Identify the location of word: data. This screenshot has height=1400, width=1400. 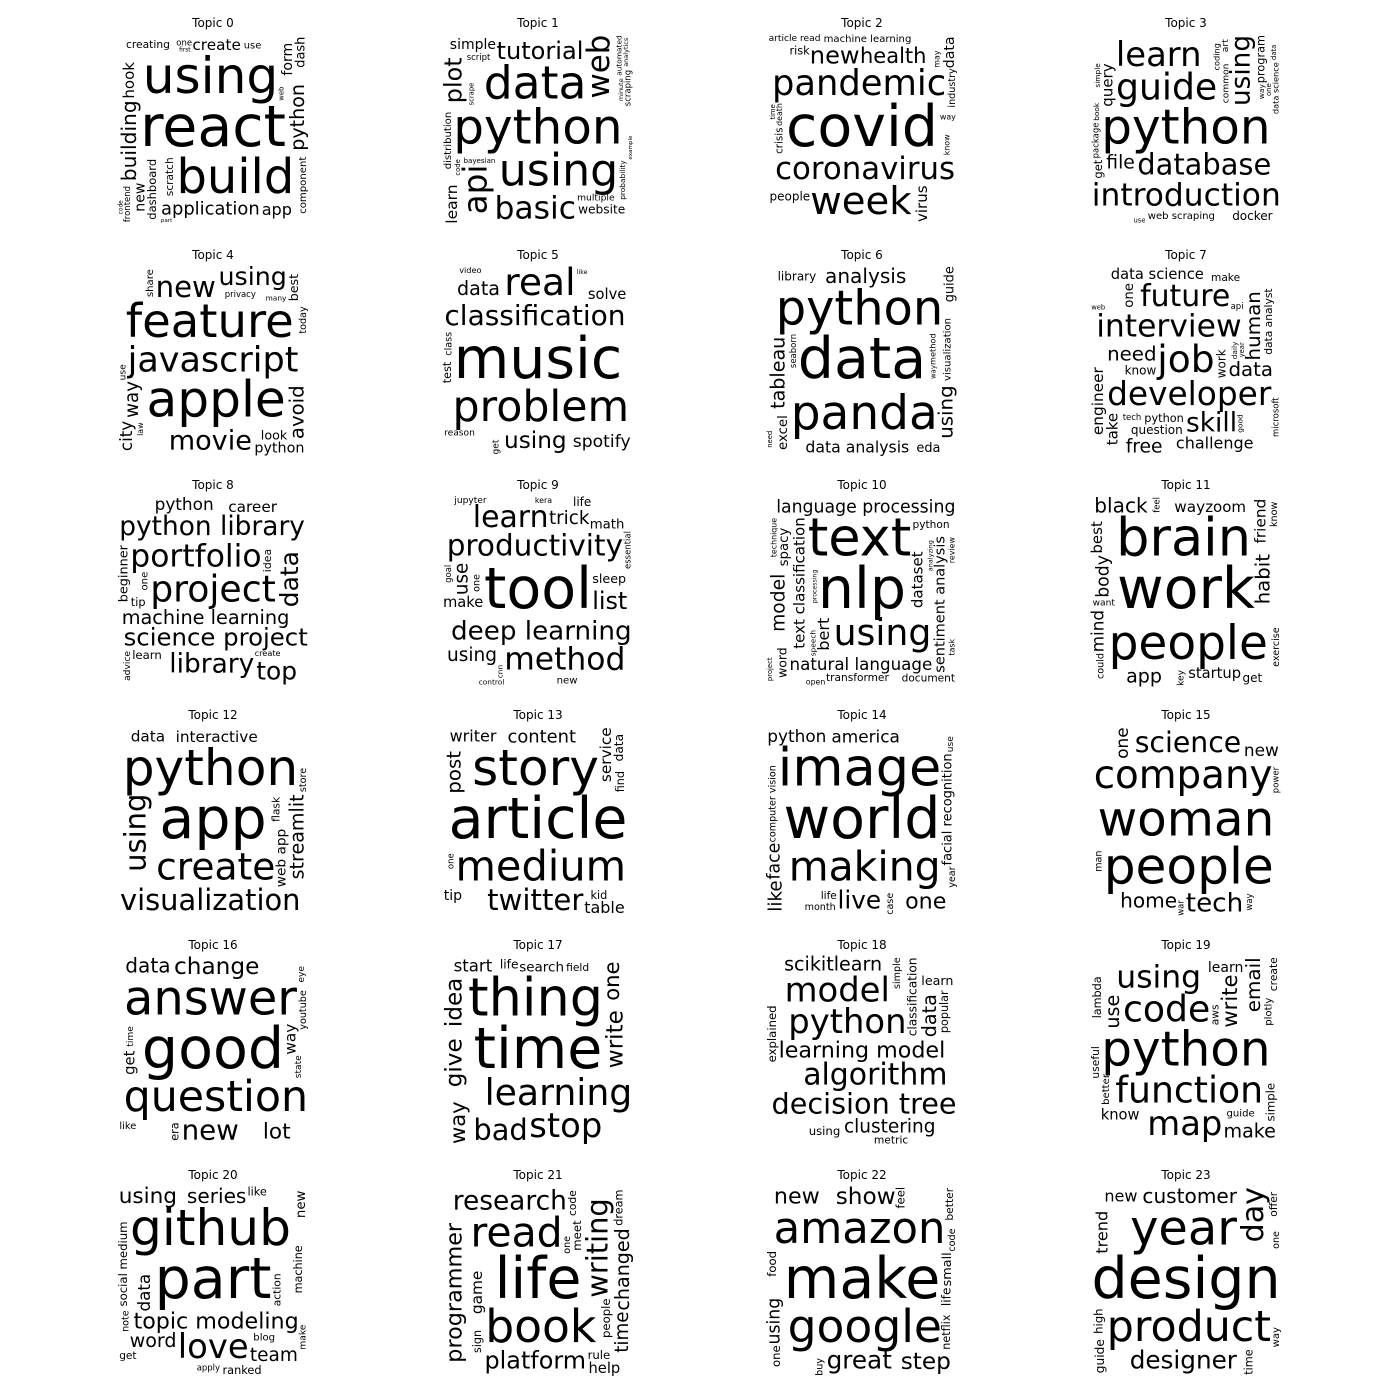
(289, 579).